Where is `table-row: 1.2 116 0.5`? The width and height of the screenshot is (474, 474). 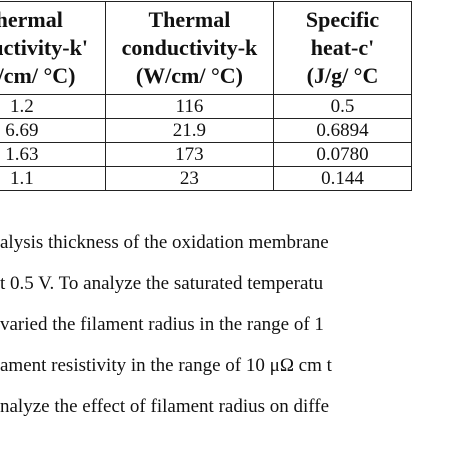
table-row: 1.2 116 0.5 is located at coordinates (206, 106).